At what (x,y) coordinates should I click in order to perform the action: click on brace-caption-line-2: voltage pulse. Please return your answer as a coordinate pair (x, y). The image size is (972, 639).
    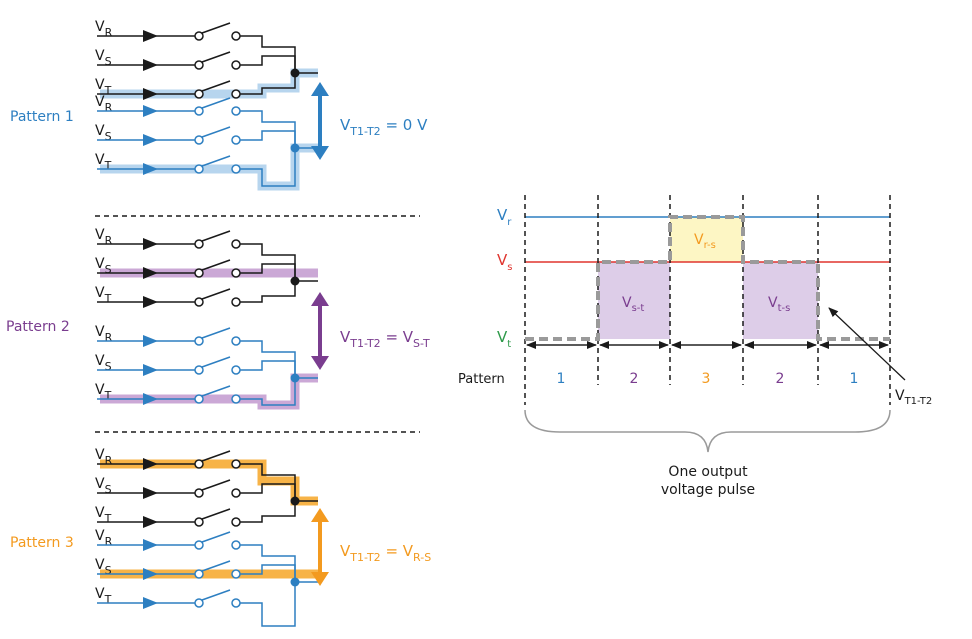
    Looking at the image, I should click on (708, 490).